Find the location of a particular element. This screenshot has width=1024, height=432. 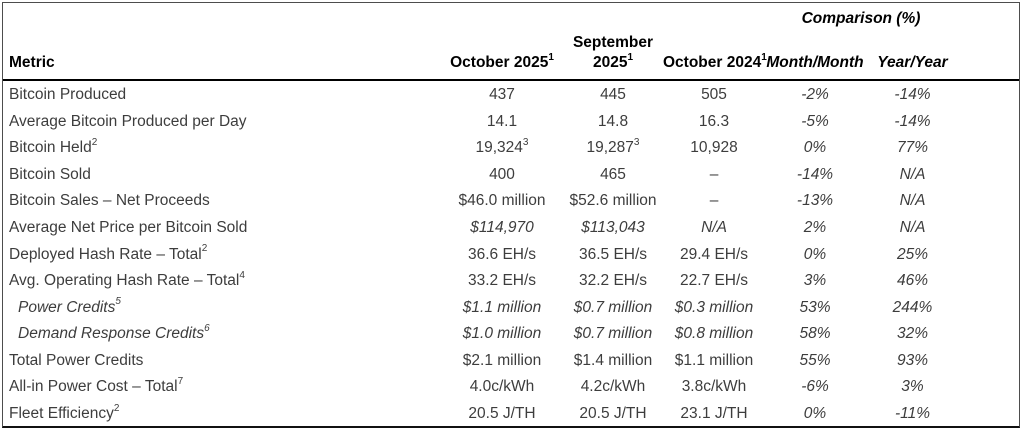

value-year-year: 77% is located at coordinates (912, 148).